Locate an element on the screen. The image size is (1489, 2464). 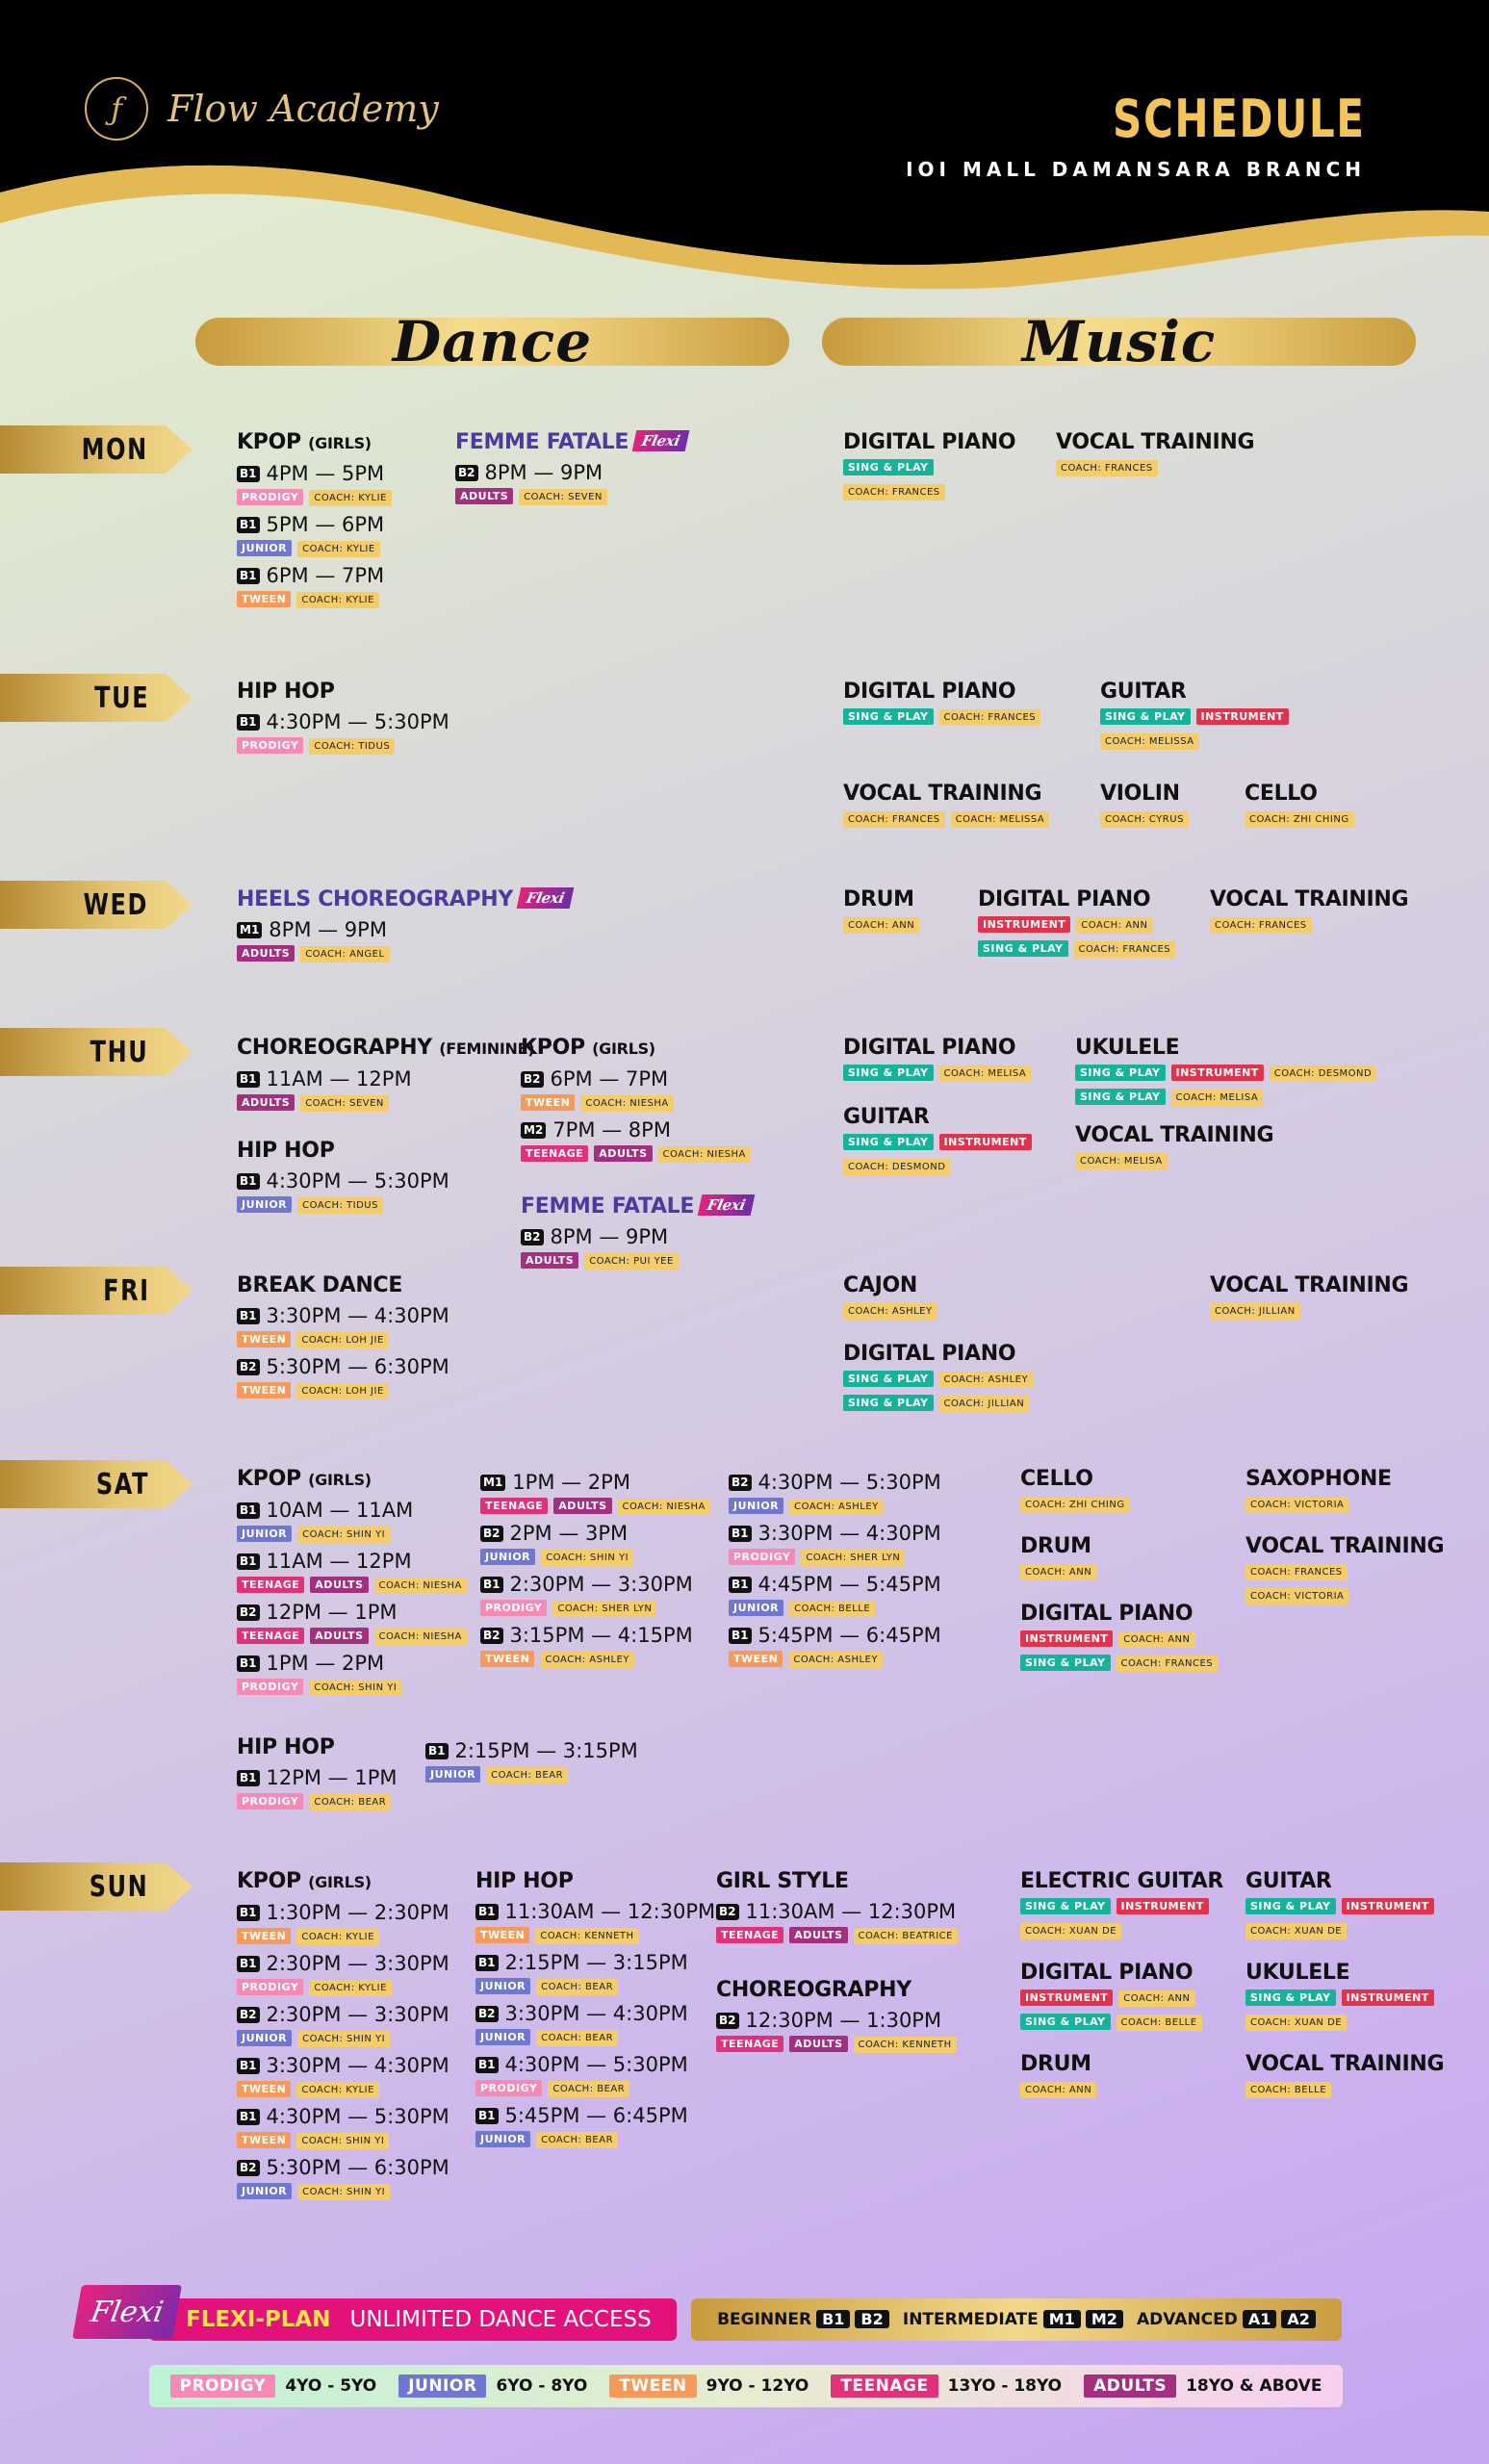
coach-badge: COACH: SEVEN is located at coordinates (345, 1103).